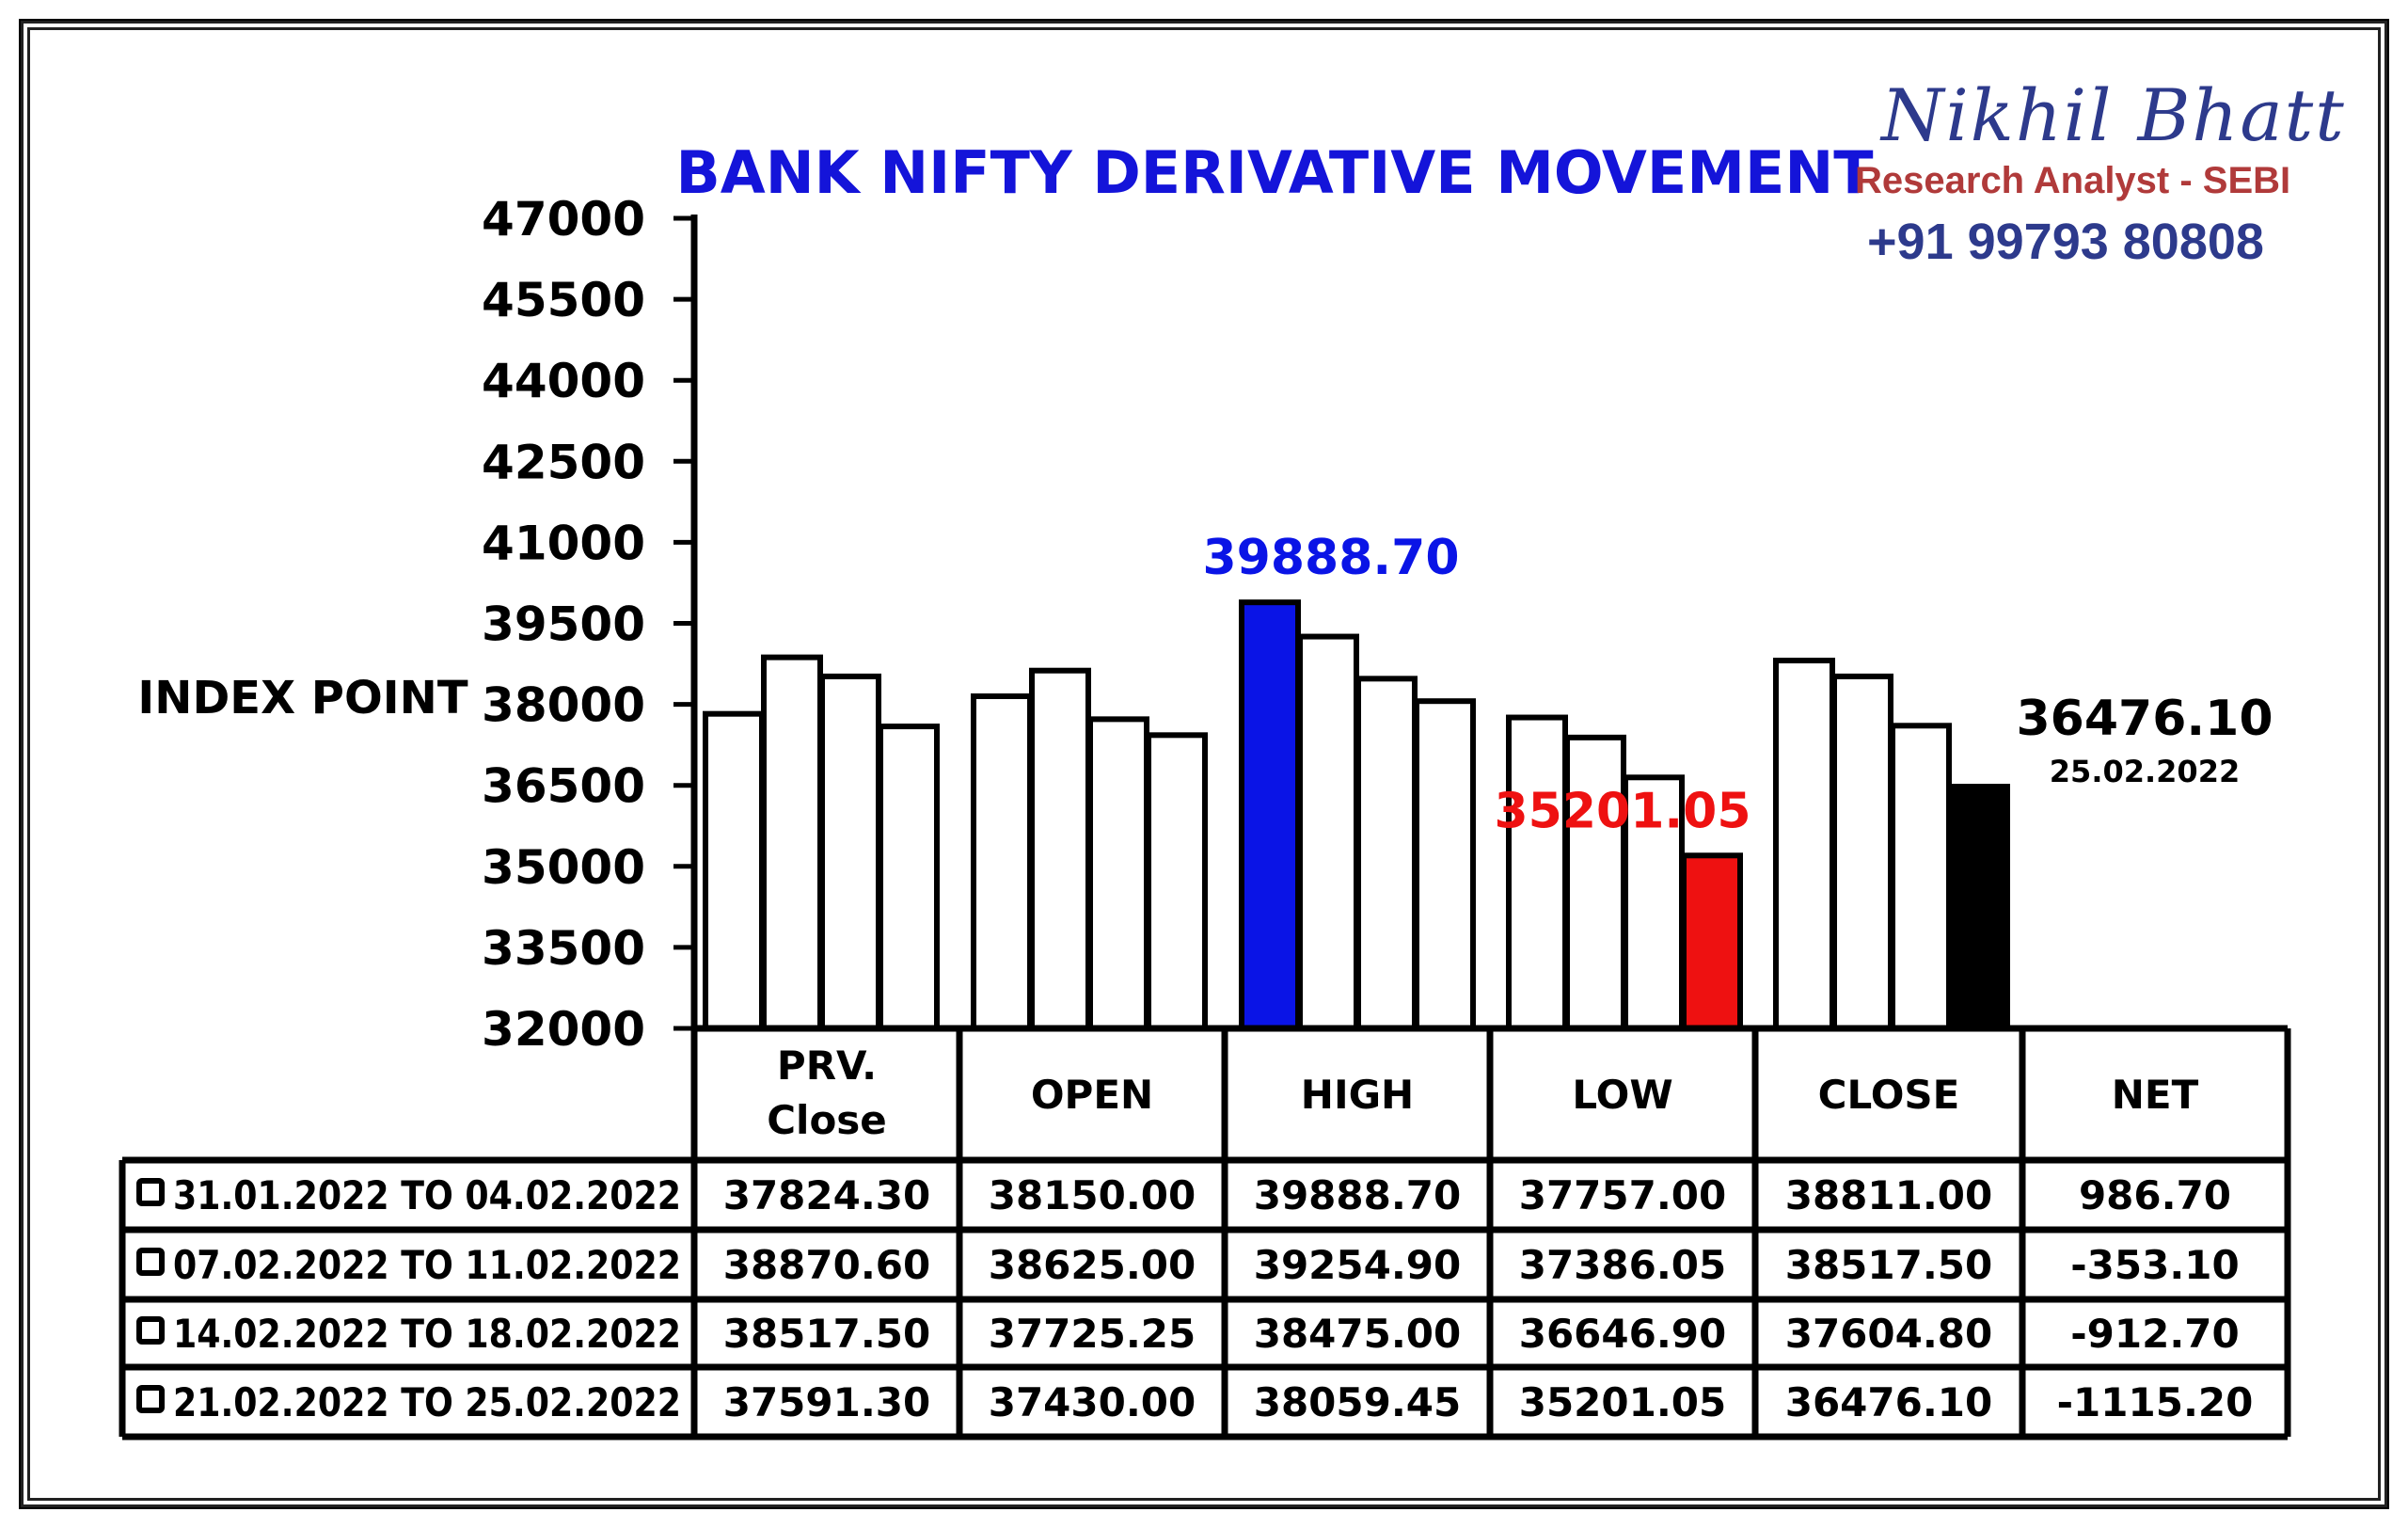 This screenshot has height=1528, width=2408. What do you see at coordinates (1623, 1402) in the screenshot?
I see `table-cell: 35201.05` at bounding box center [1623, 1402].